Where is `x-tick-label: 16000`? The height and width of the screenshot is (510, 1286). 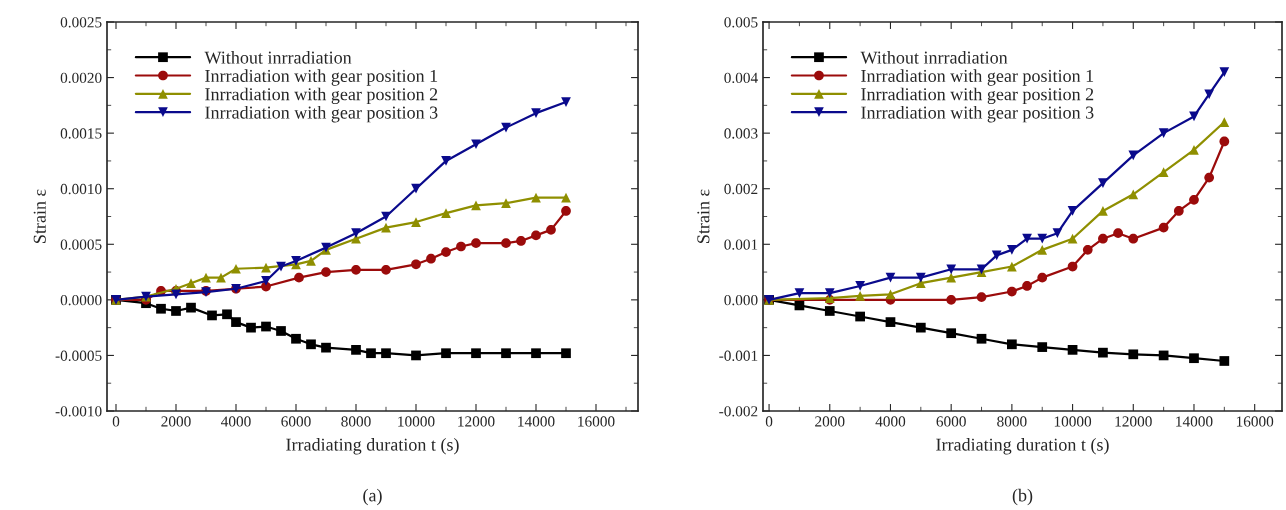 x-tick-label: 16000 is located at coordinates (596, 421).